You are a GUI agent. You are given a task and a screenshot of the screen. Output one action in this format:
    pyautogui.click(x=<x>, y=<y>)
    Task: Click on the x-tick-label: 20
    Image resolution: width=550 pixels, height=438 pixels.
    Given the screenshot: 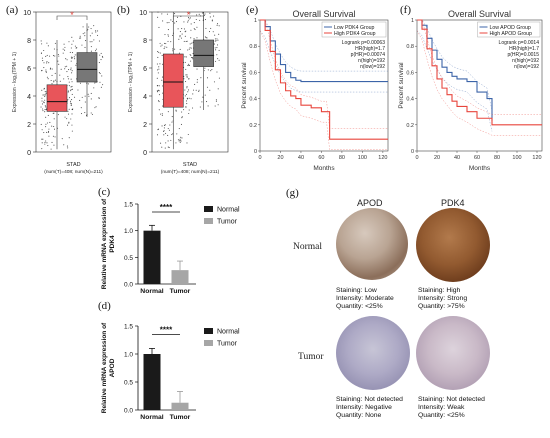 What is the action you would take?
    pyautogui.click(x=280, y=158)
    